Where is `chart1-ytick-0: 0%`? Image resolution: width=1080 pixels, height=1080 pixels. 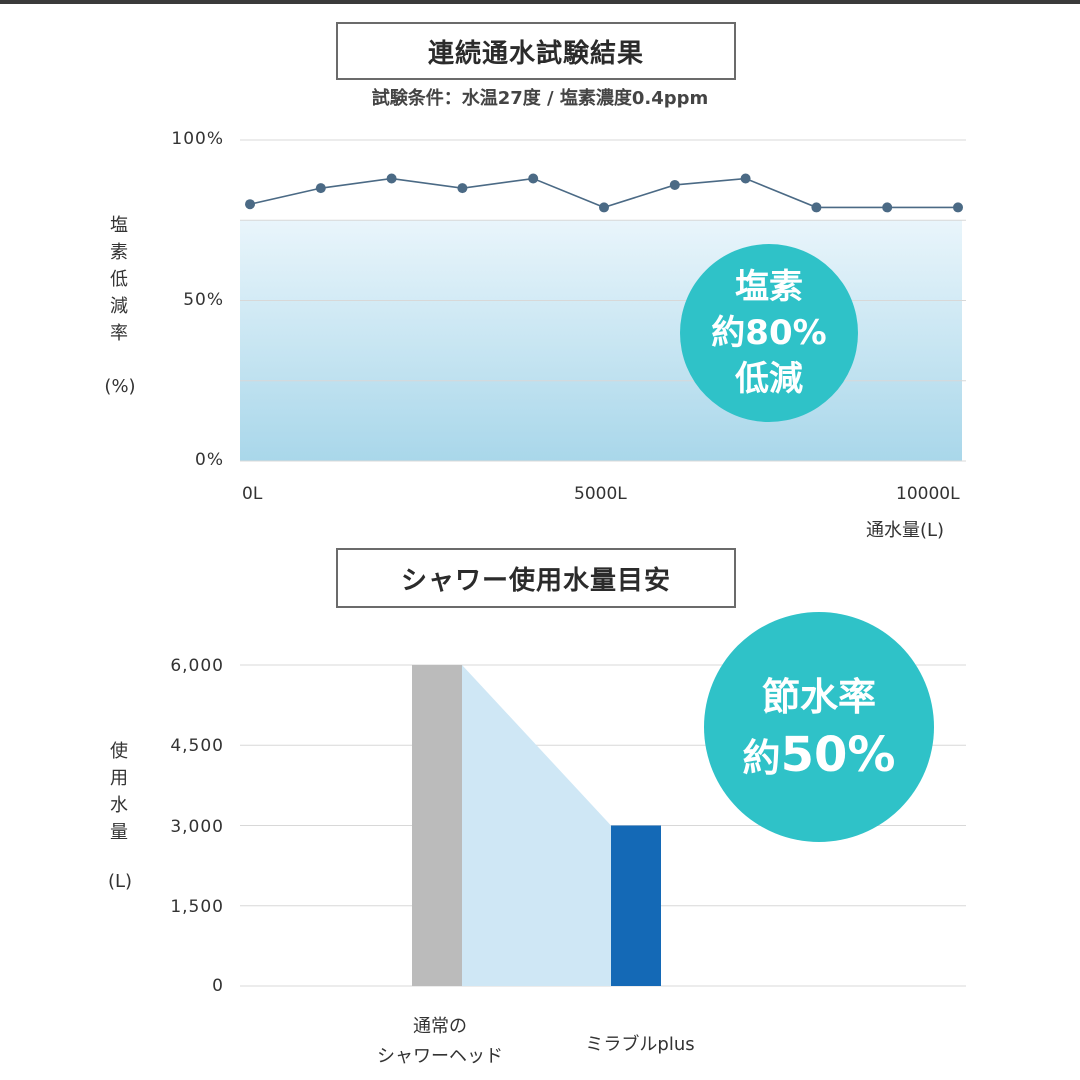 chart1-ytick-0: 0% is located at coordinates (209, 460).